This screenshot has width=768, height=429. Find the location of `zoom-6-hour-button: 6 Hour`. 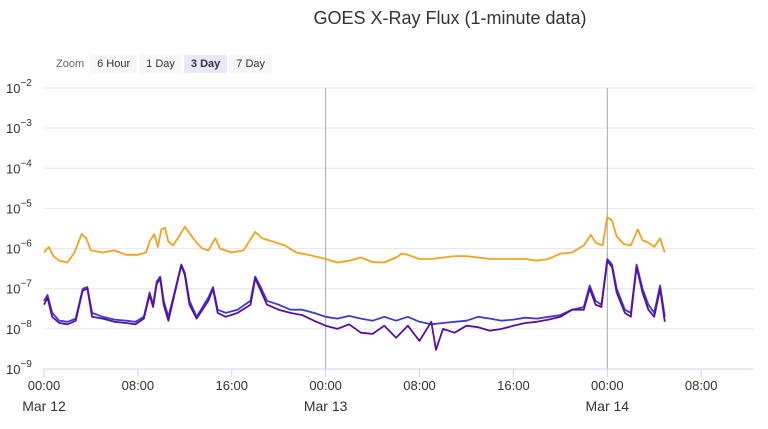

zoom-6-hour-button: 6 Hour is located at coordinates (114, 64).